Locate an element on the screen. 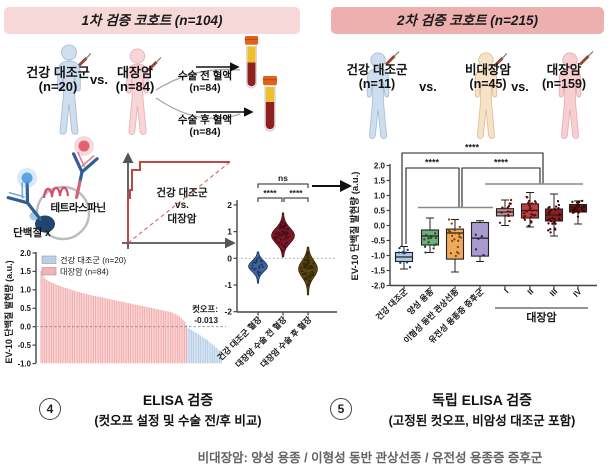 The height and width of the screenshot is (473, 610). svg-text: ns is located at coordinates (283, 178).